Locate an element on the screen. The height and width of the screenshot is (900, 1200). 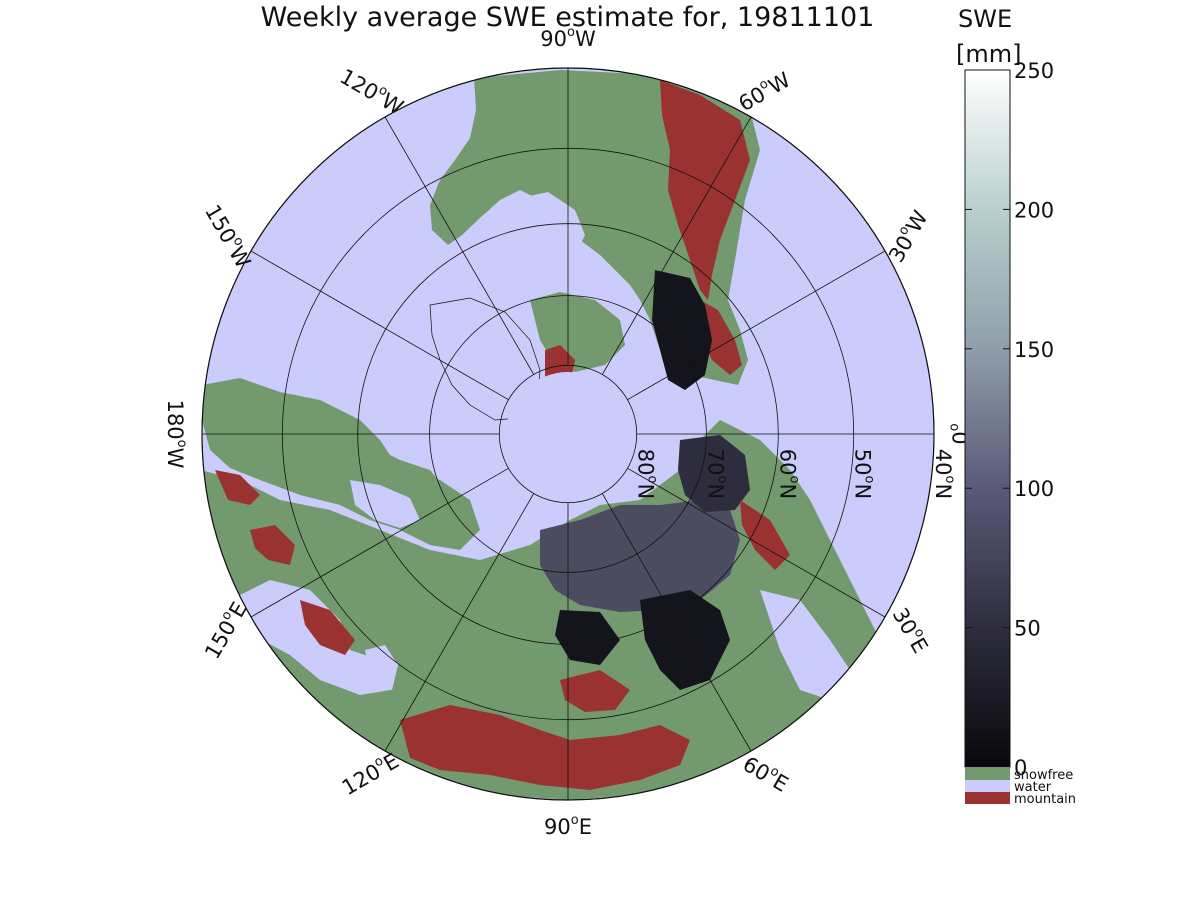
lat-label-lat-70n: 70oN is located at coordinates (716, 474).